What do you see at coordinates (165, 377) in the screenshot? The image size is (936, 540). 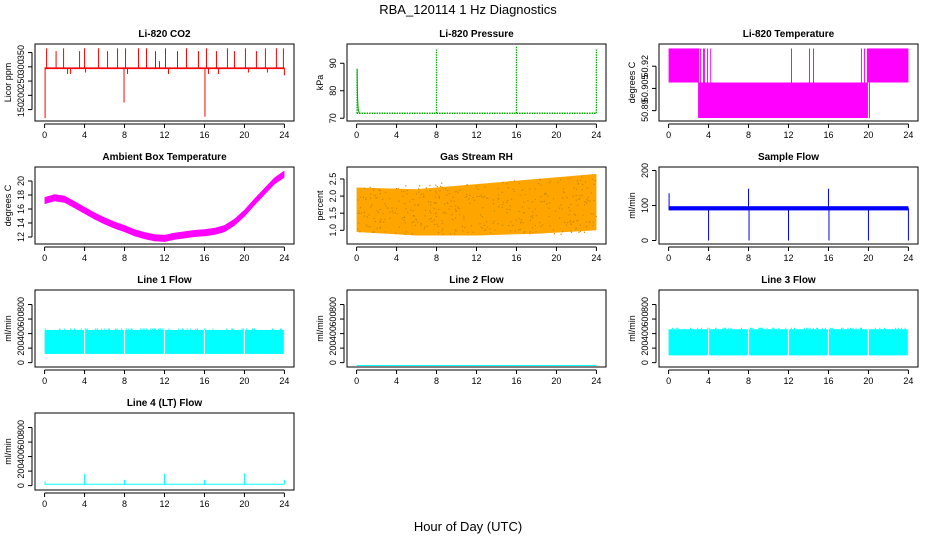 I see `x-axis: 0 4 8 12 16 20 24` at bounding box center [165, 377].